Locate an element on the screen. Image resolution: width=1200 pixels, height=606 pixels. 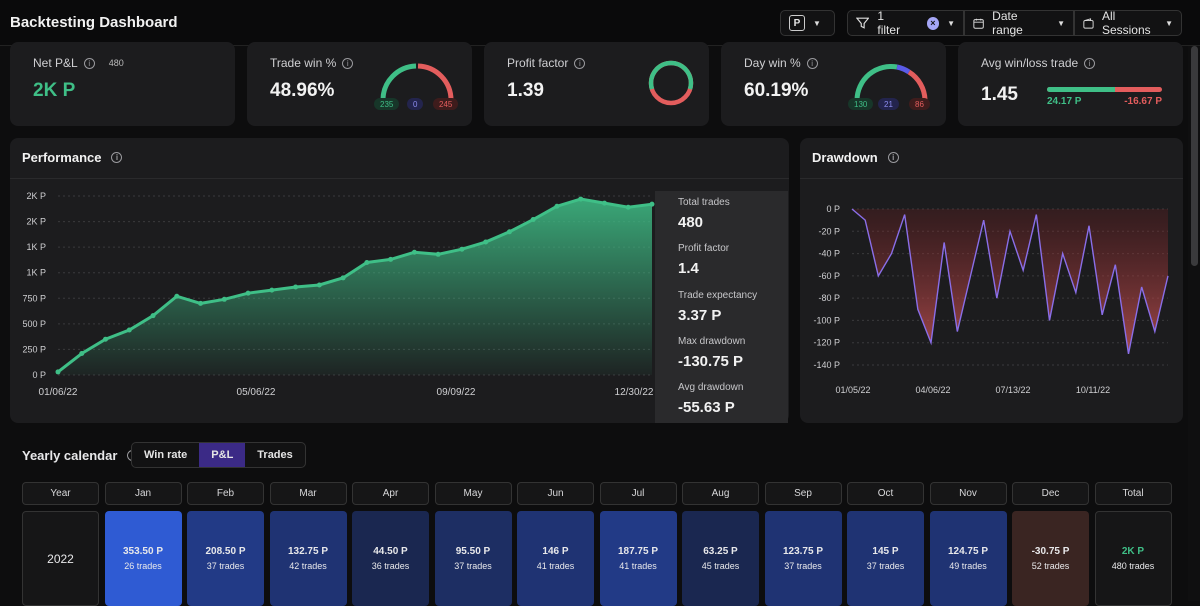
x-tick-label: 01/05/22 is located at coordinates (852, 390).